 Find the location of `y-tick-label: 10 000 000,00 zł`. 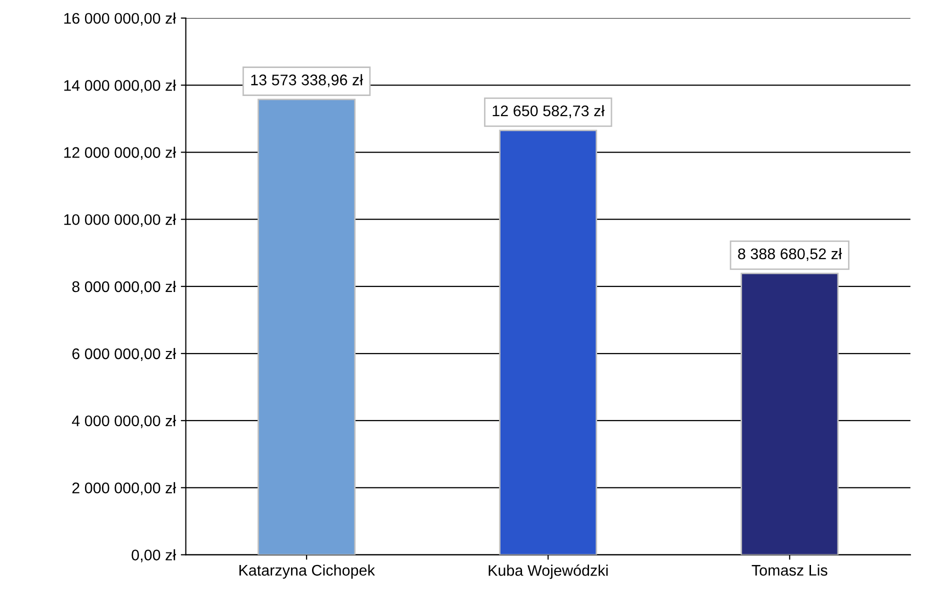

y-tick-label: 10 000 000,00 zł is located at coordinates (120, 220).